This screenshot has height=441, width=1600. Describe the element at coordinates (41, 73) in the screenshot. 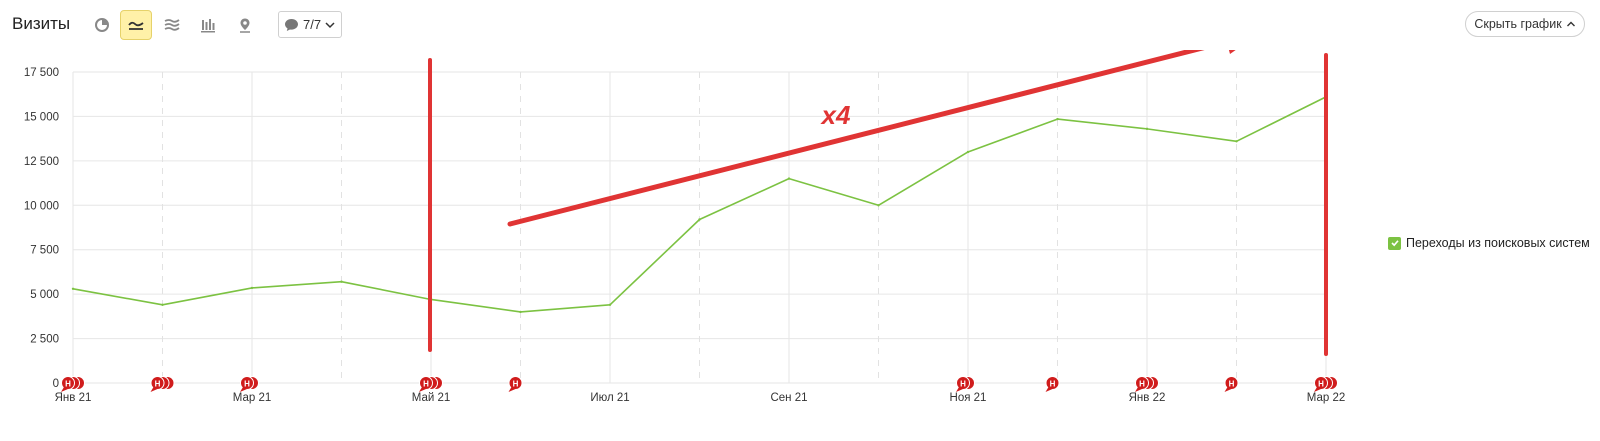

I see `y-tick-label: 17 500` at that location.